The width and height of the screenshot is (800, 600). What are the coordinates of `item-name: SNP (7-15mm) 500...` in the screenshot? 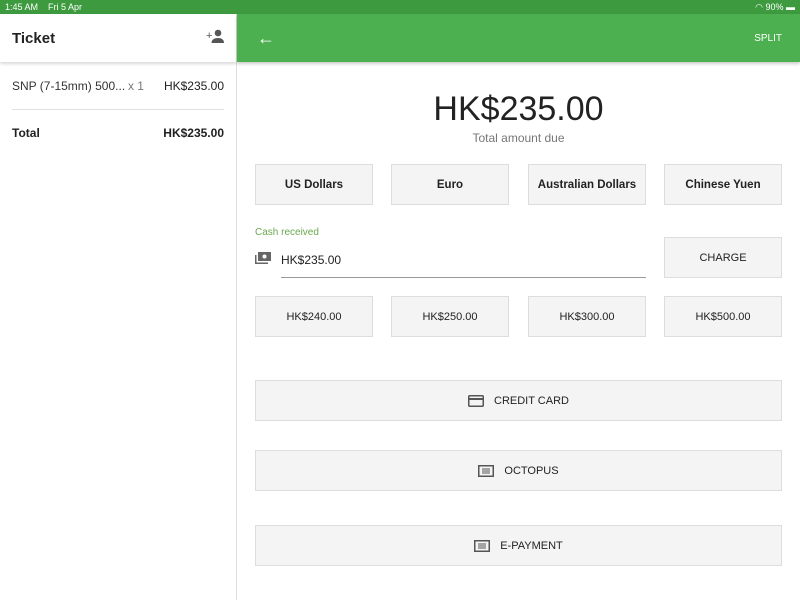 It's located at (69, 85).